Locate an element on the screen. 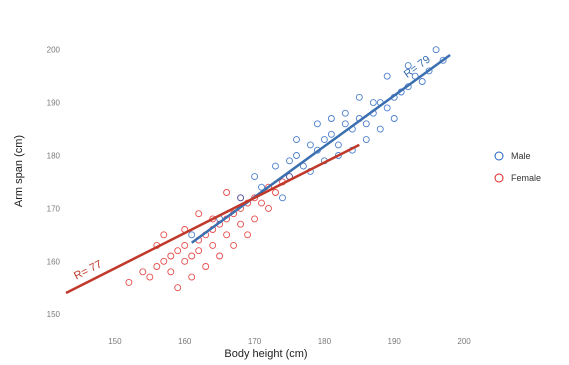 This screenshot has height=365, width=569. x-tick-label: 180 is located at coordinates (325, 341).